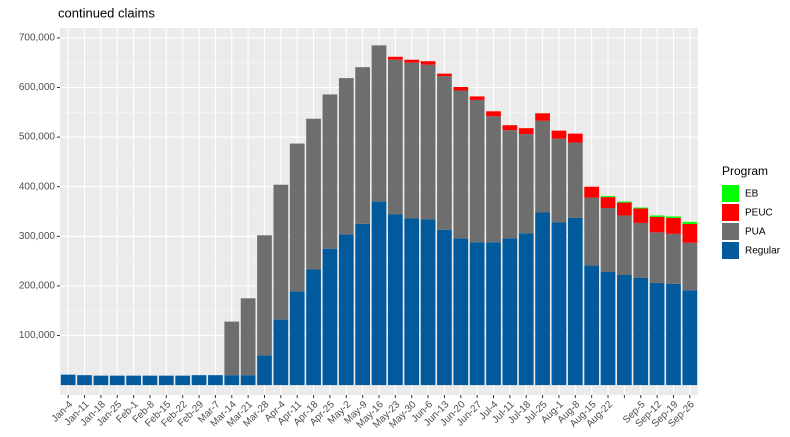  What do you see at coordinates (37, 186) in the screenshot?
I see `y-tick-label: 400,000` at bounding box center [37, 186].